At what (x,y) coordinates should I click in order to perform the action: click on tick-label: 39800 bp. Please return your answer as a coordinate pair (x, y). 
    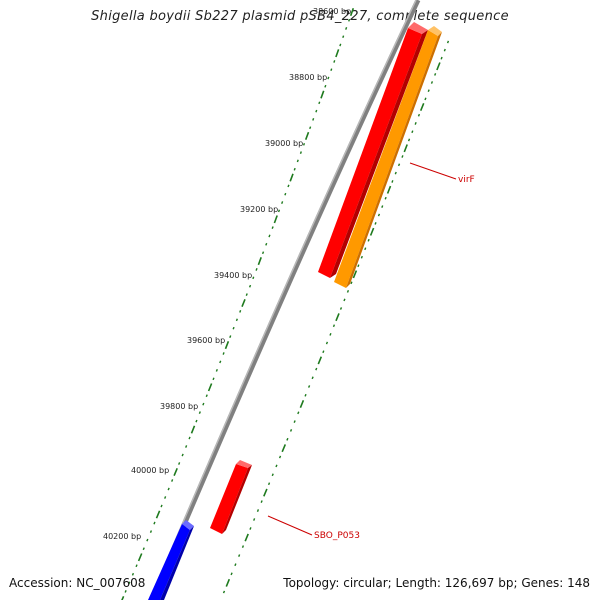
    Looking at the image, I should click on (179, 406).